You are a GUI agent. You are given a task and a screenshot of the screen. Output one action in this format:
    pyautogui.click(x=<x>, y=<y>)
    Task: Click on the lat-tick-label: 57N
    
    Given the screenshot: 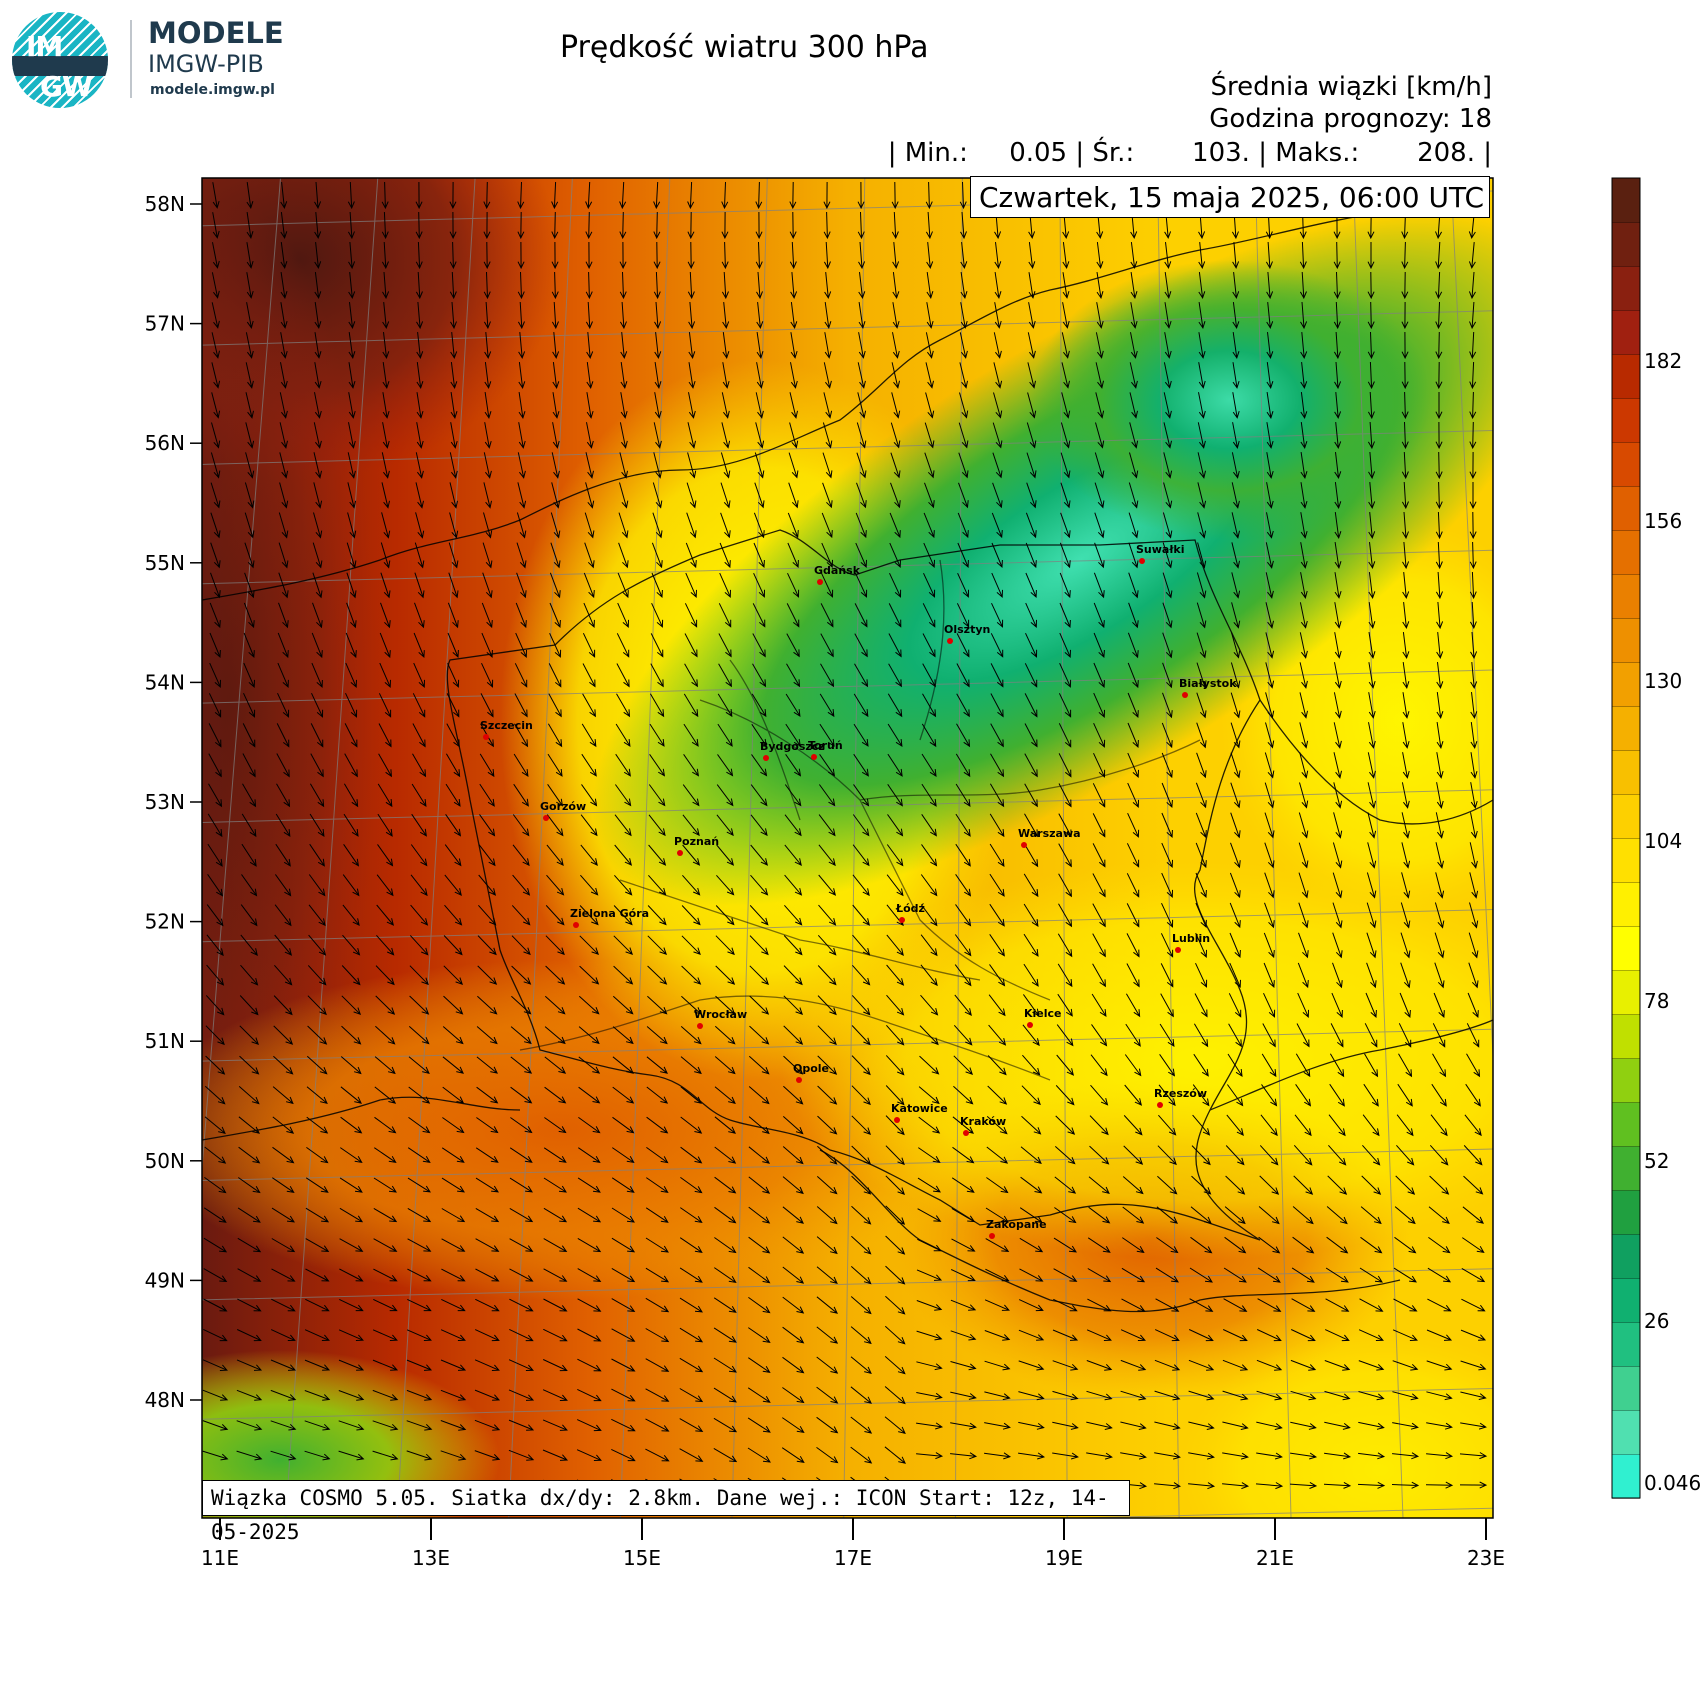 What is the action you would take?
    pyautogui.click(x=165, y=324)
    